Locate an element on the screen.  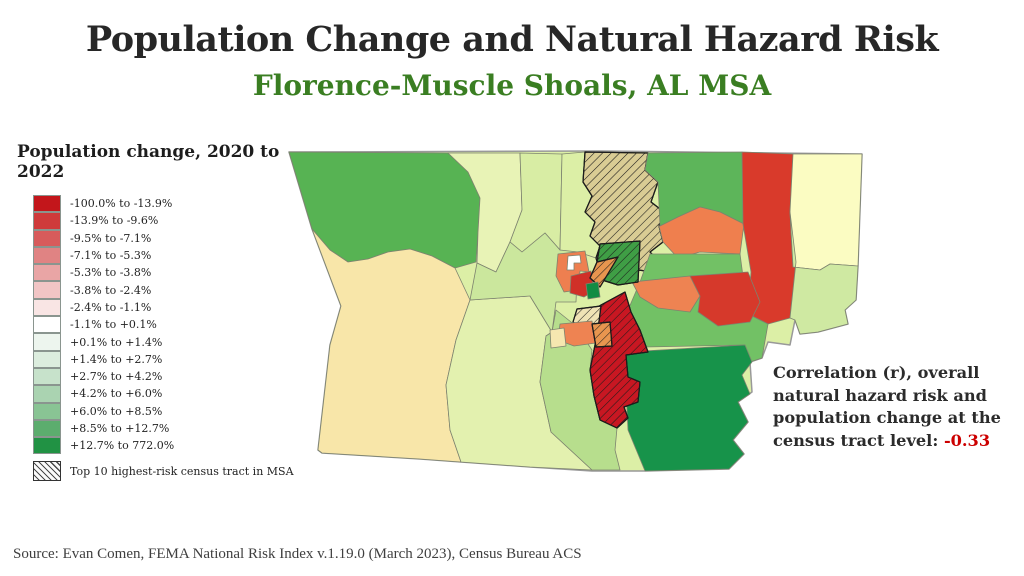
correlation-line: population change at the is located at coordinates (887, 418).